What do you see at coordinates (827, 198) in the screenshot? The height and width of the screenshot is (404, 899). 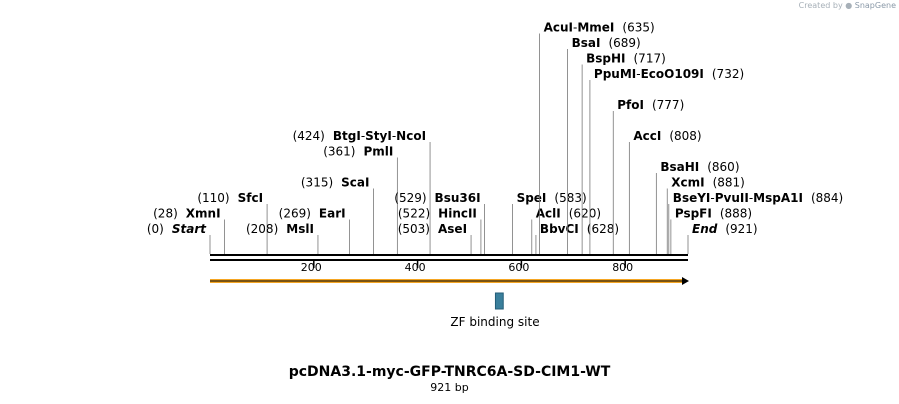 I see `site-position-label: (884)` at bounding box center [827, 198].